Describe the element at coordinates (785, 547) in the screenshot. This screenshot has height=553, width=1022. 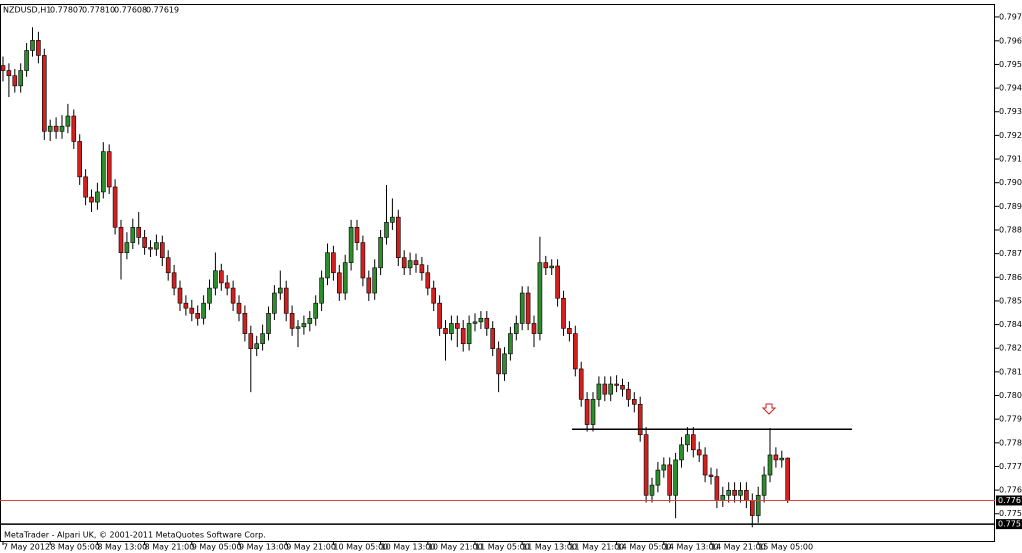
I see `x-tick-label: 15 May 05:00` at that location.